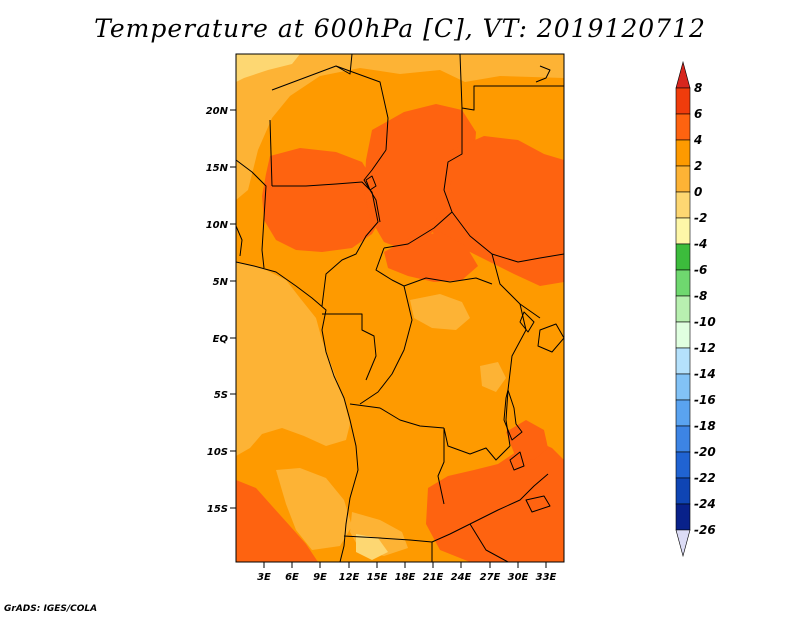  Describe the element at coordinates (477, 444) in the screenshot. I see `border-drc-south` at that location.